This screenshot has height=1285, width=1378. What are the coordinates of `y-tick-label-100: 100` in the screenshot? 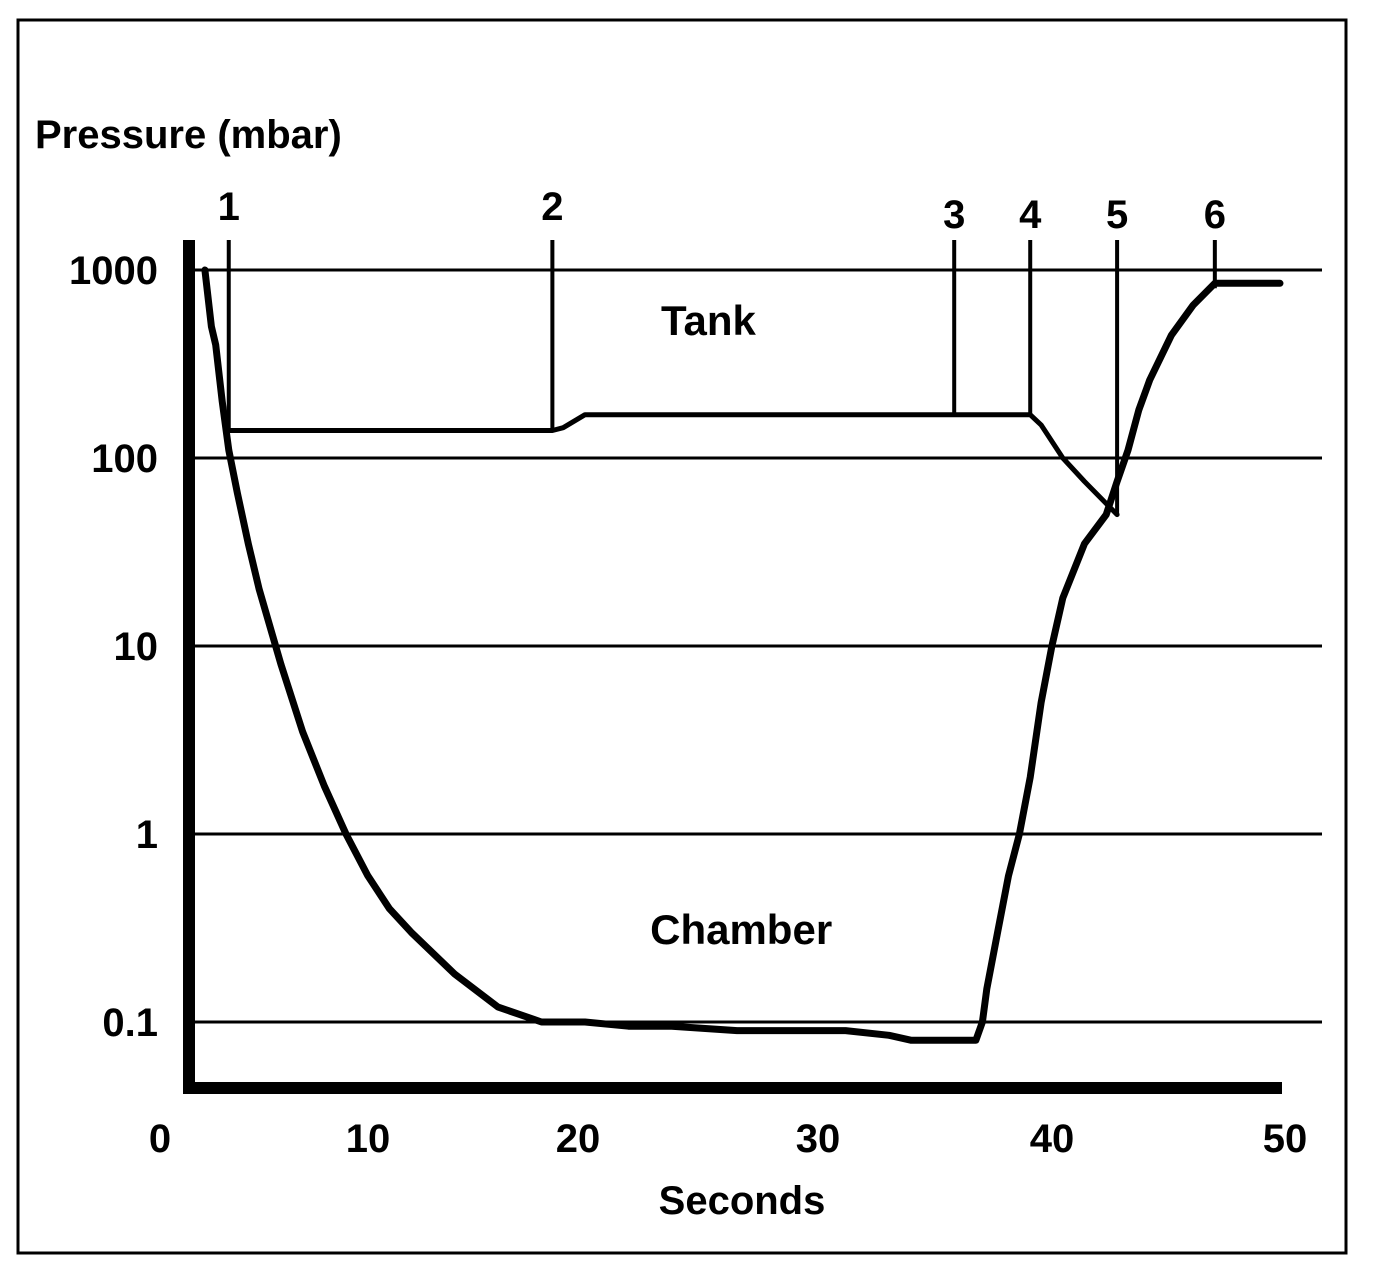 It's located at (124, 459).